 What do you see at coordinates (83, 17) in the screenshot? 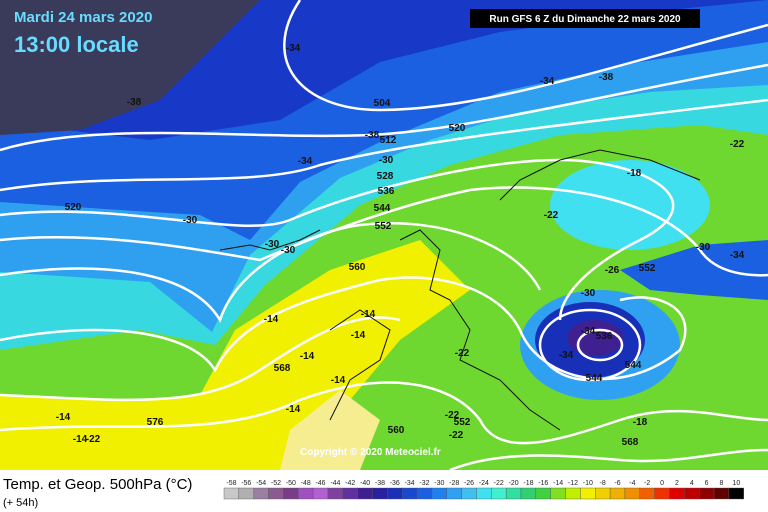
I see `date: Mardi 24 mars 2020` at bounding box center [83, 17].